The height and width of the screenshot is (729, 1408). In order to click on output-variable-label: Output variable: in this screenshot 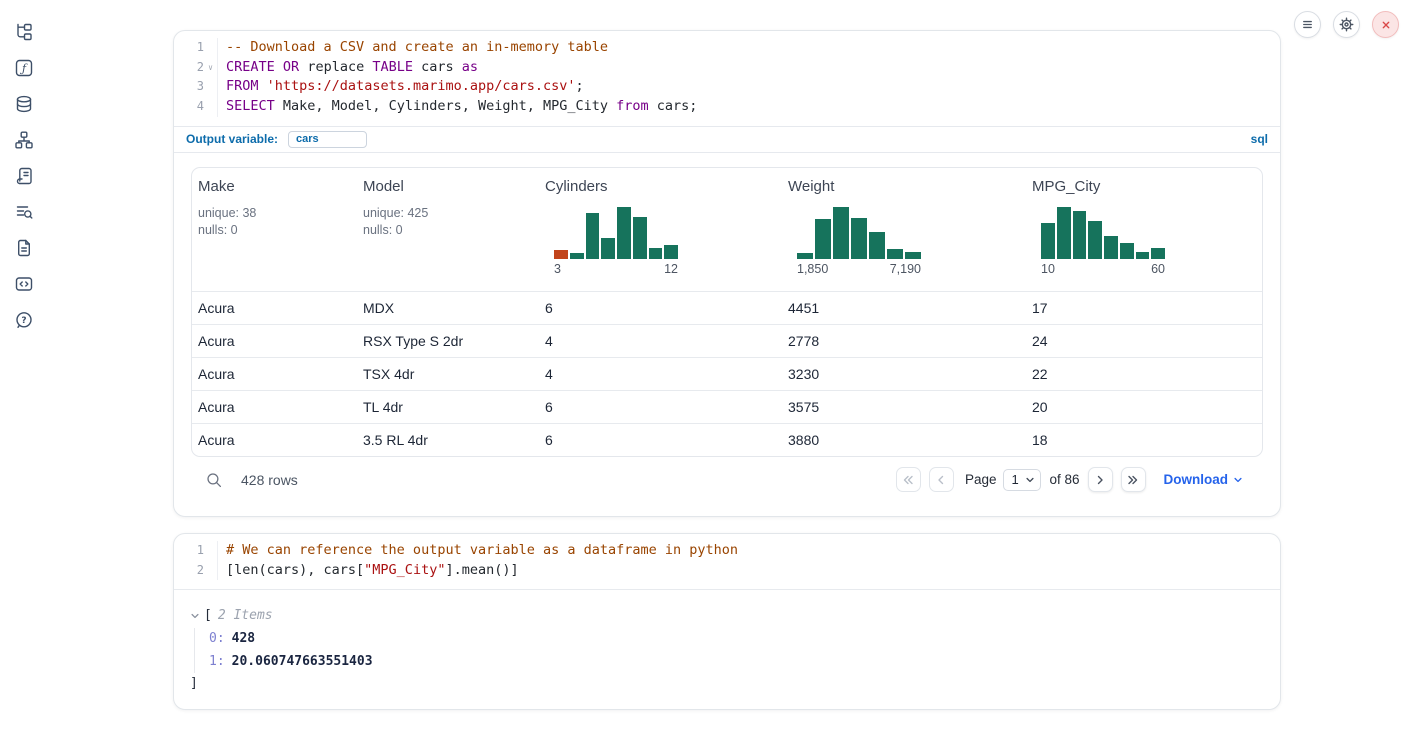, I will do `click(232, 139)`.